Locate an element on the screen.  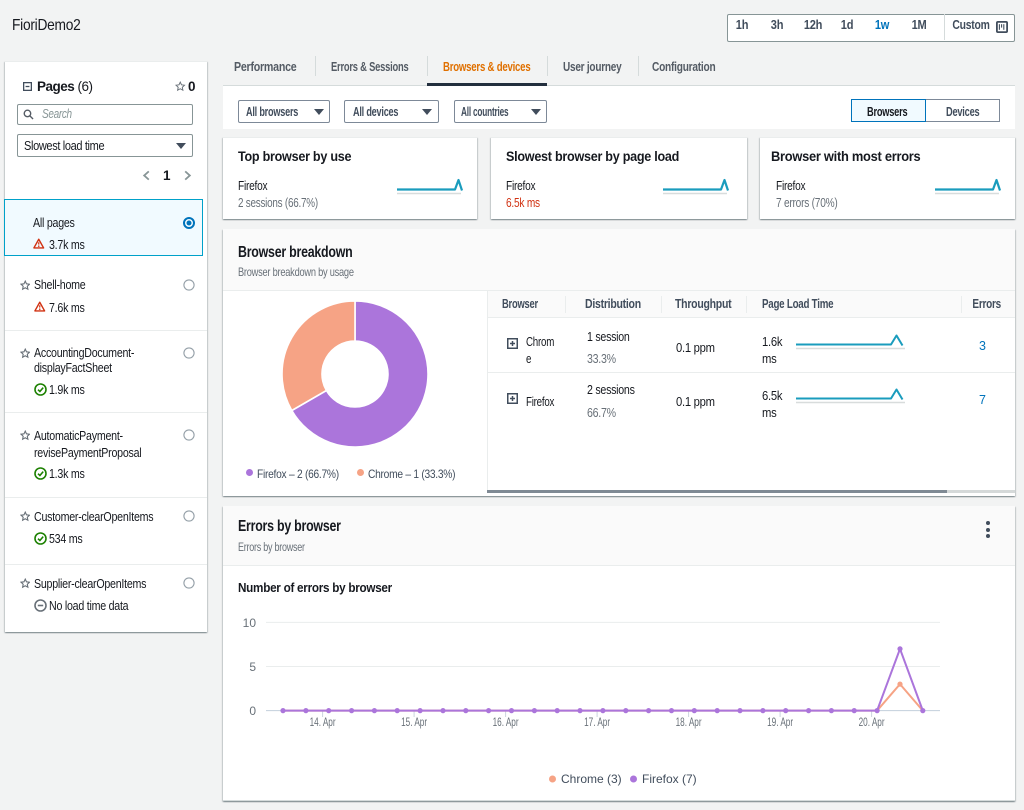
svg-text: 5 is located at coordinates (252, 667).